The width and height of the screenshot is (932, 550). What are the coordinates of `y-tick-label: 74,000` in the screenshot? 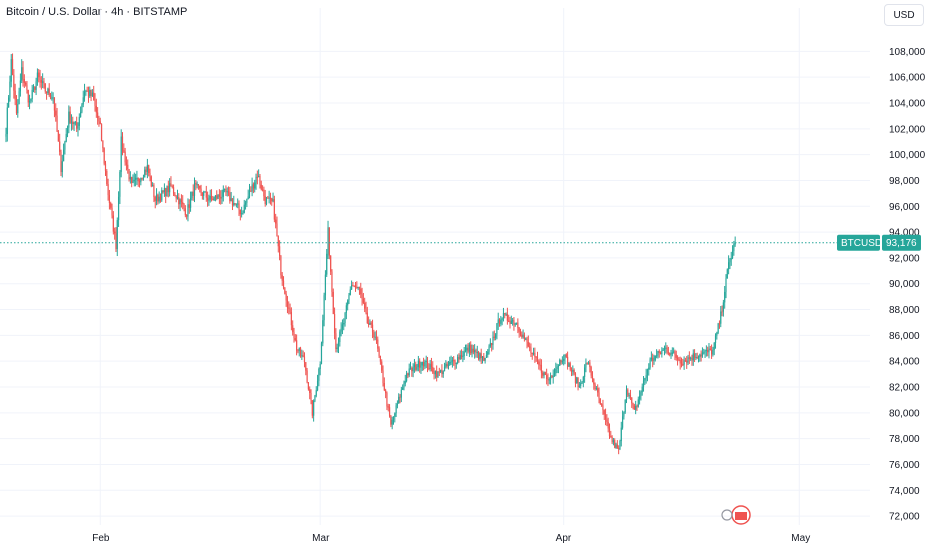 It's located at (904, 491).